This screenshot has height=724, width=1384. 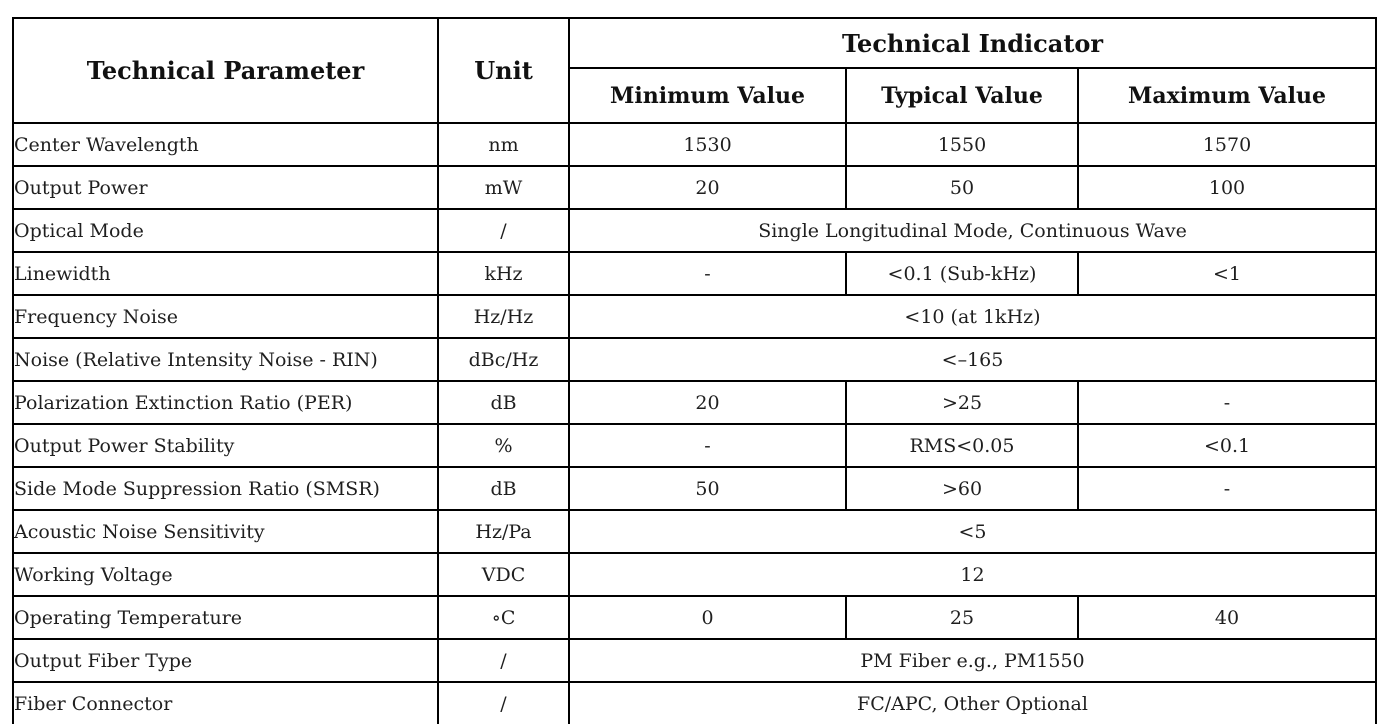 What do you see at coordinates (225, 445) in the screenshot?
I see `parameter-cell: Output Power Stability` at bounding box center [225, 445].